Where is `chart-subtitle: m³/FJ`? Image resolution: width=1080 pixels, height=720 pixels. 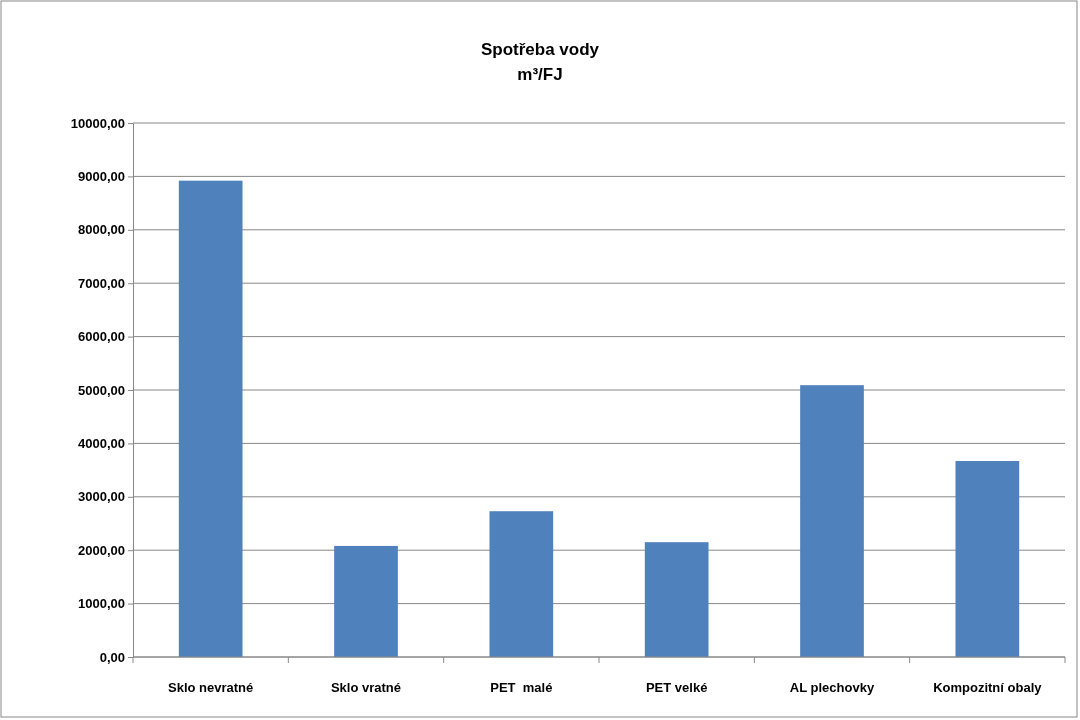
chart-subtitle: m³/FJ is located at coordinates (540, 74).